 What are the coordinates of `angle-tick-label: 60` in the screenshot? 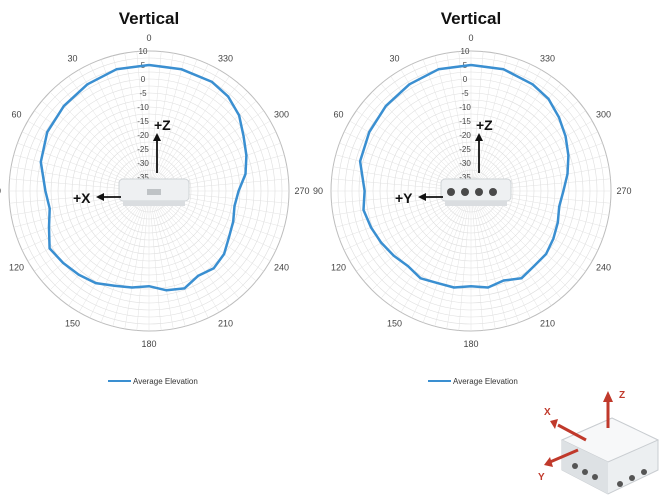 It's located at (16, 115).